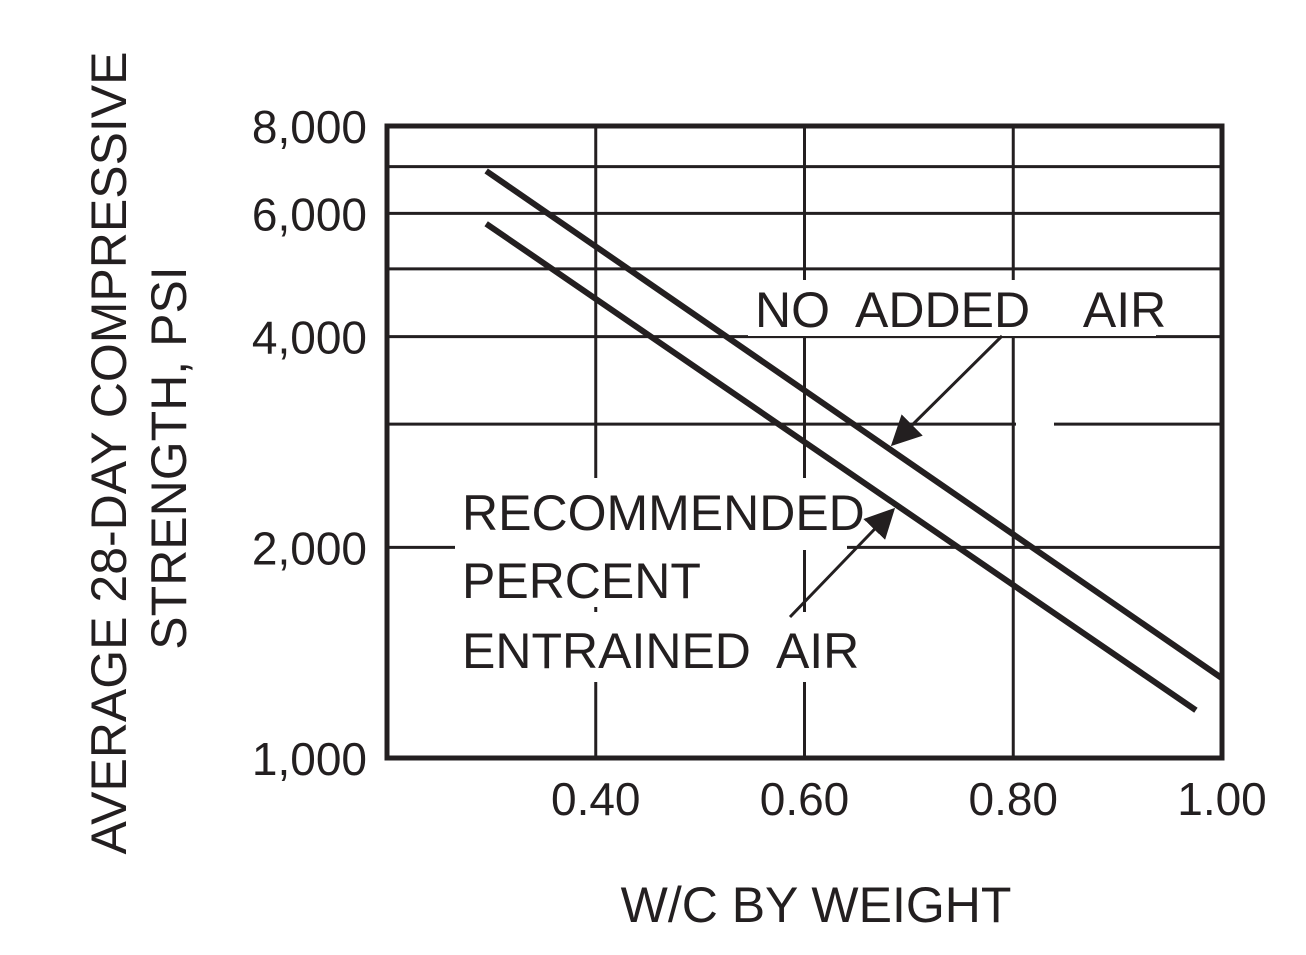 The height and width of the screenshot is (955, 1306). I want to click on y-tick-label: 8,000, so click(309, 127).